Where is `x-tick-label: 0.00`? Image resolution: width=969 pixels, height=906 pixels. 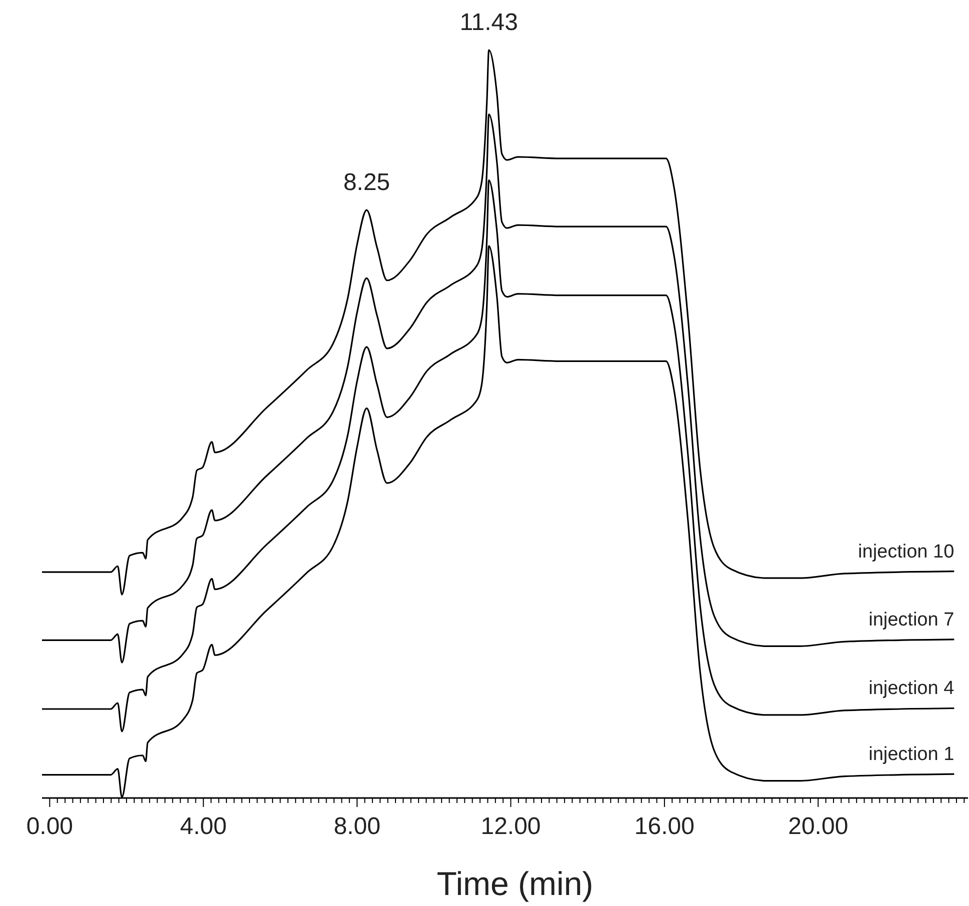
x-tick-label: 0.00 is located at coordinates (50, 826).